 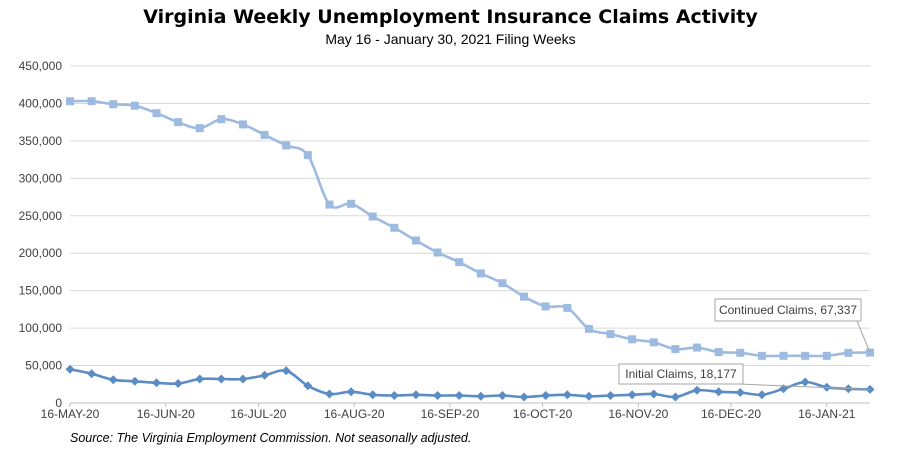 What do you see at coordinates (258, 414) in the screenshot?
I see `x-tick-label: 16-JUL-20` at bounding box center [258, 414].